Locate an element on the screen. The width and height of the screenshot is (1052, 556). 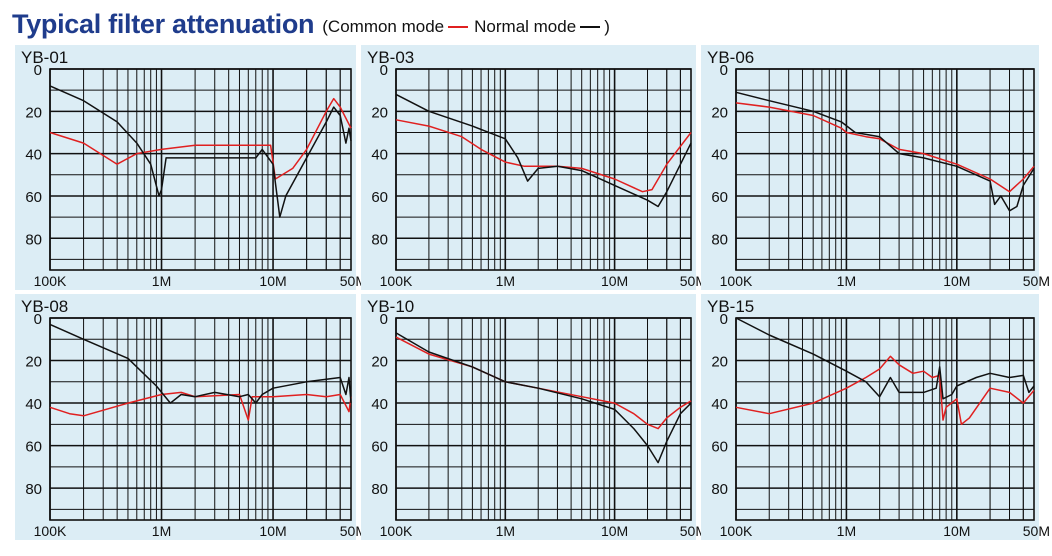
page-title: Typical filter attenuation is located at coordinates (163, 24).